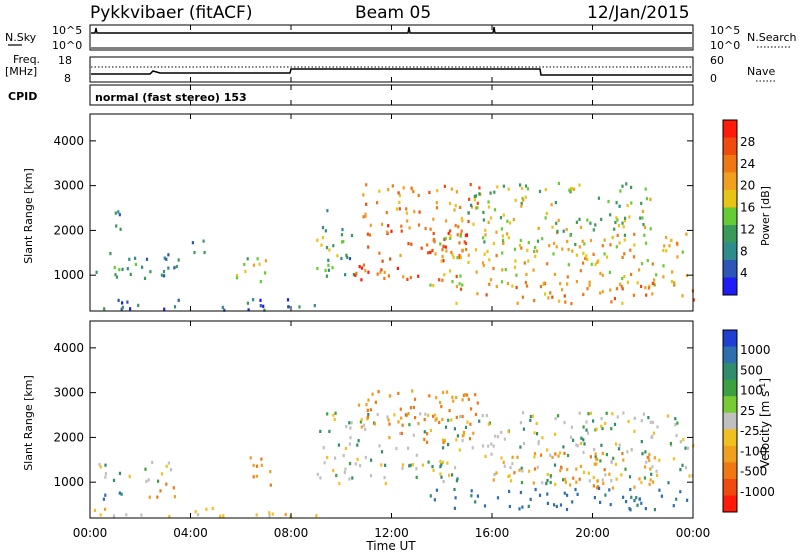  What do you see at coordinates (744, 273) in the screenshot?
I see `power-colorbar-tick: 4` at bounding box center [744, 273].